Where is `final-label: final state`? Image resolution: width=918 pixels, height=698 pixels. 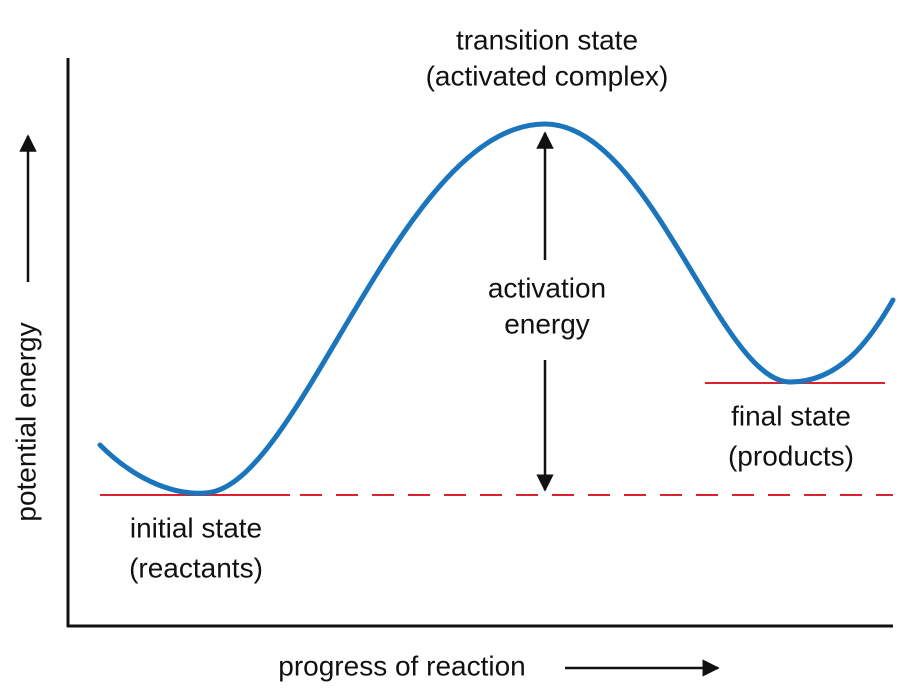 final-label: final state is located at coordinates (791, 415).